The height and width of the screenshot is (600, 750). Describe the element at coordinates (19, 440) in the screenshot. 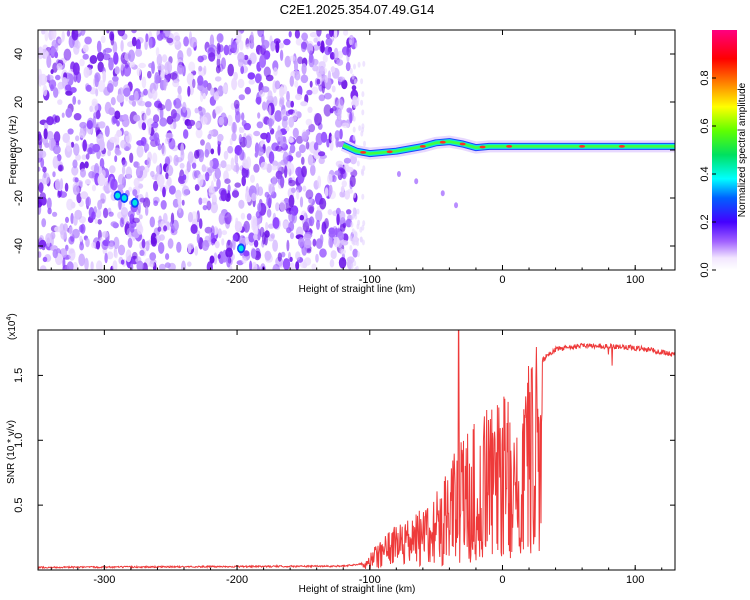

I see `y-tick-label: 1.0` at that location.